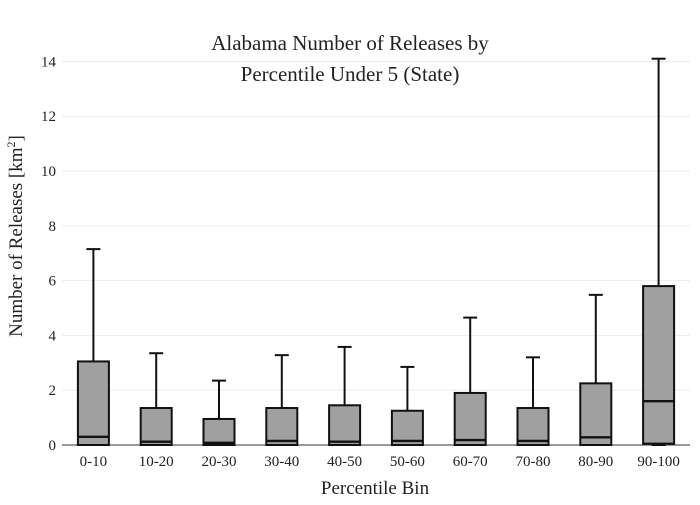  Describe the element at coordinates (407, 462) in the screenshot. I see `x-tick-label-5: 50-60` at that location.